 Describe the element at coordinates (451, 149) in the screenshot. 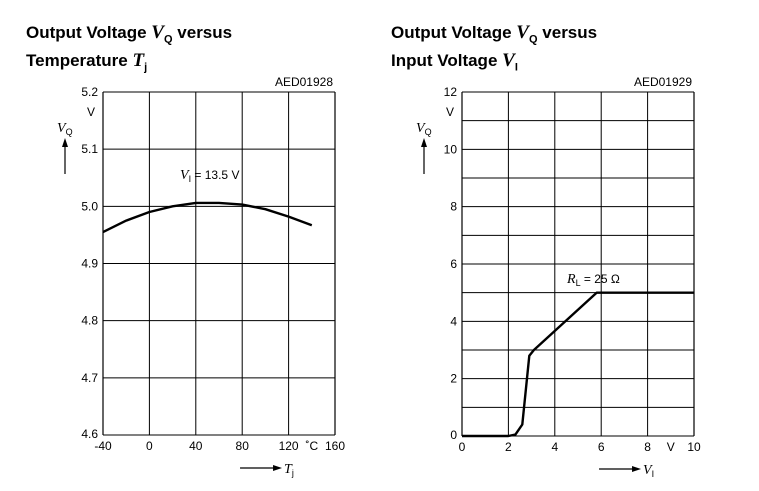

I see `y-tick-label: 10` at that location.